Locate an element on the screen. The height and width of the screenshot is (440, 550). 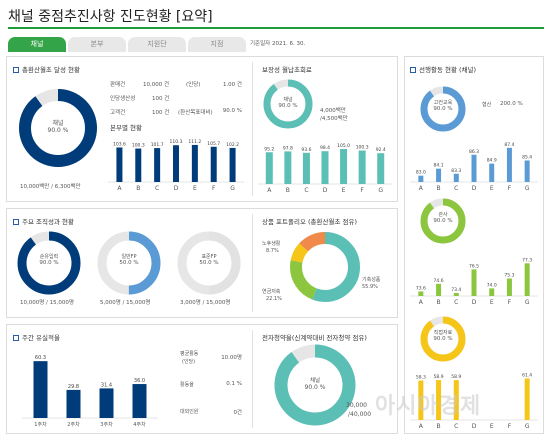
leading-donut-center: 관사 90.0 % is located at coordinates (443, 217).